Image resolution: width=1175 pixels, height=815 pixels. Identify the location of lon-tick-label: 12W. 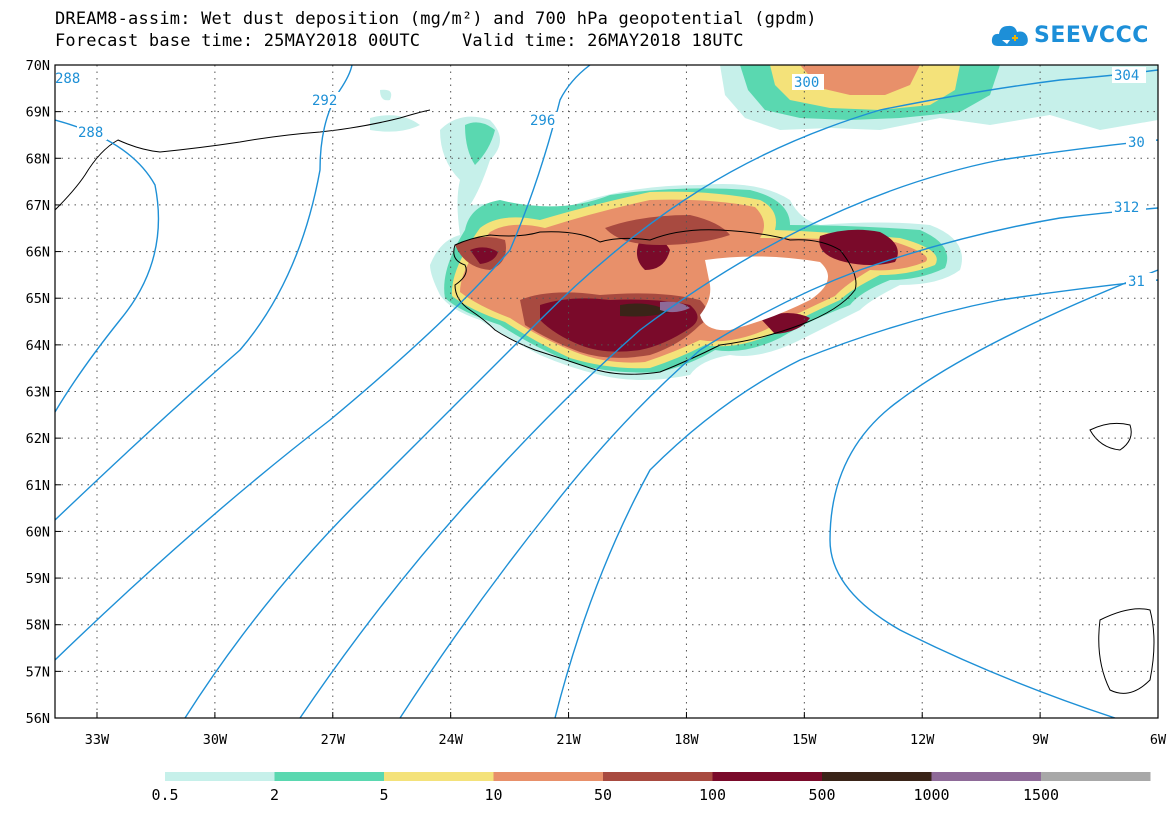
(922, 740).